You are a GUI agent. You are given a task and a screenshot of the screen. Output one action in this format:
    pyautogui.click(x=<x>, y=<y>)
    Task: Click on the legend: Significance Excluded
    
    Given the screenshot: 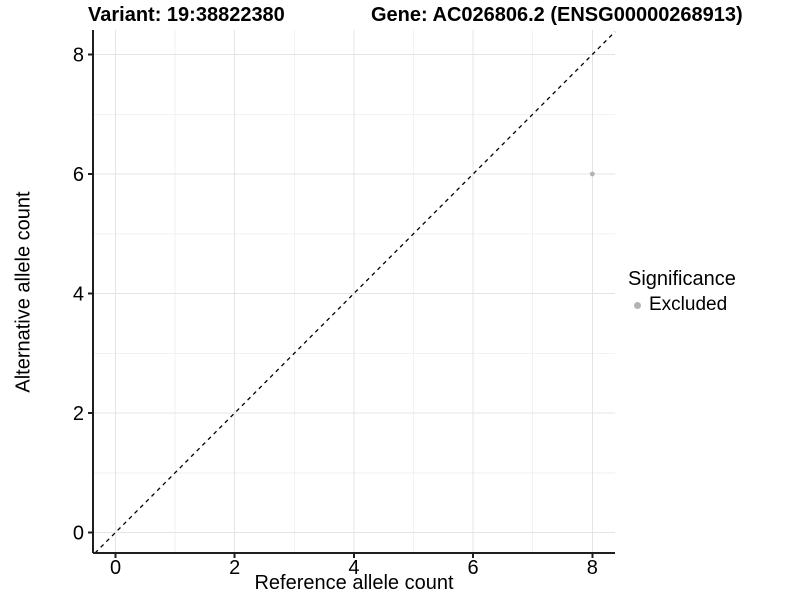 What is the action you would take?
    pyautogui.click(x=682, y=291)
    